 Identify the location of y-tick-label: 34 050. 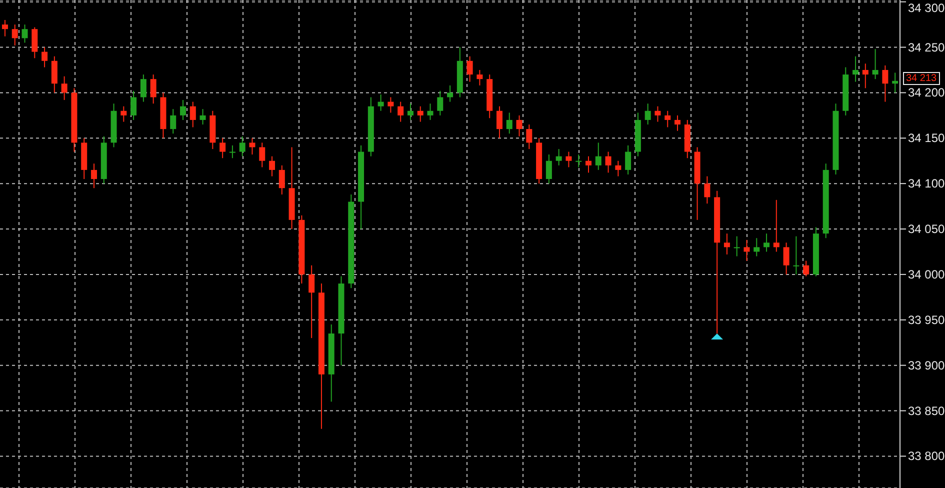
(926, 229).